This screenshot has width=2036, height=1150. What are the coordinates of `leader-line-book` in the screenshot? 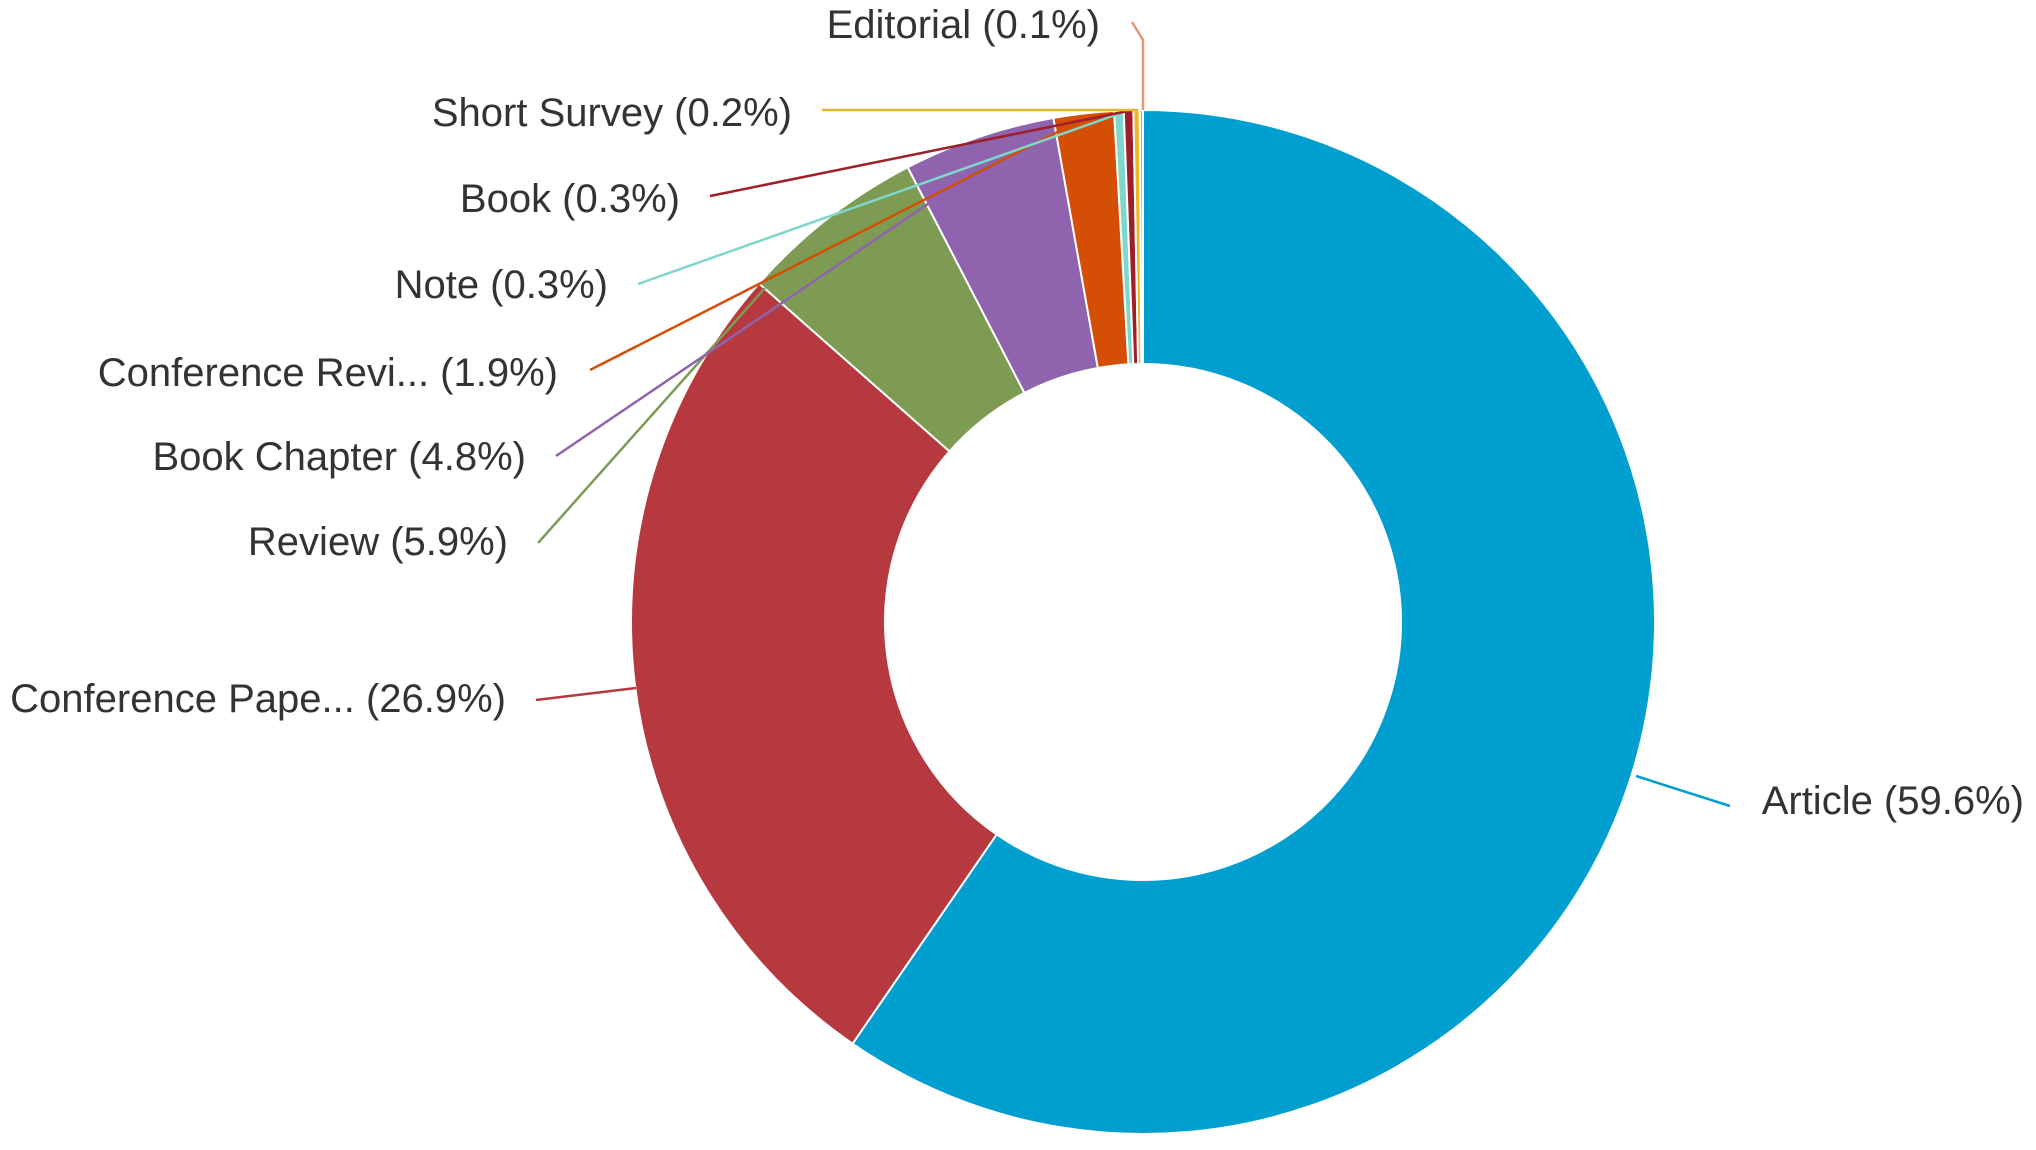 It's located at (921, 153).